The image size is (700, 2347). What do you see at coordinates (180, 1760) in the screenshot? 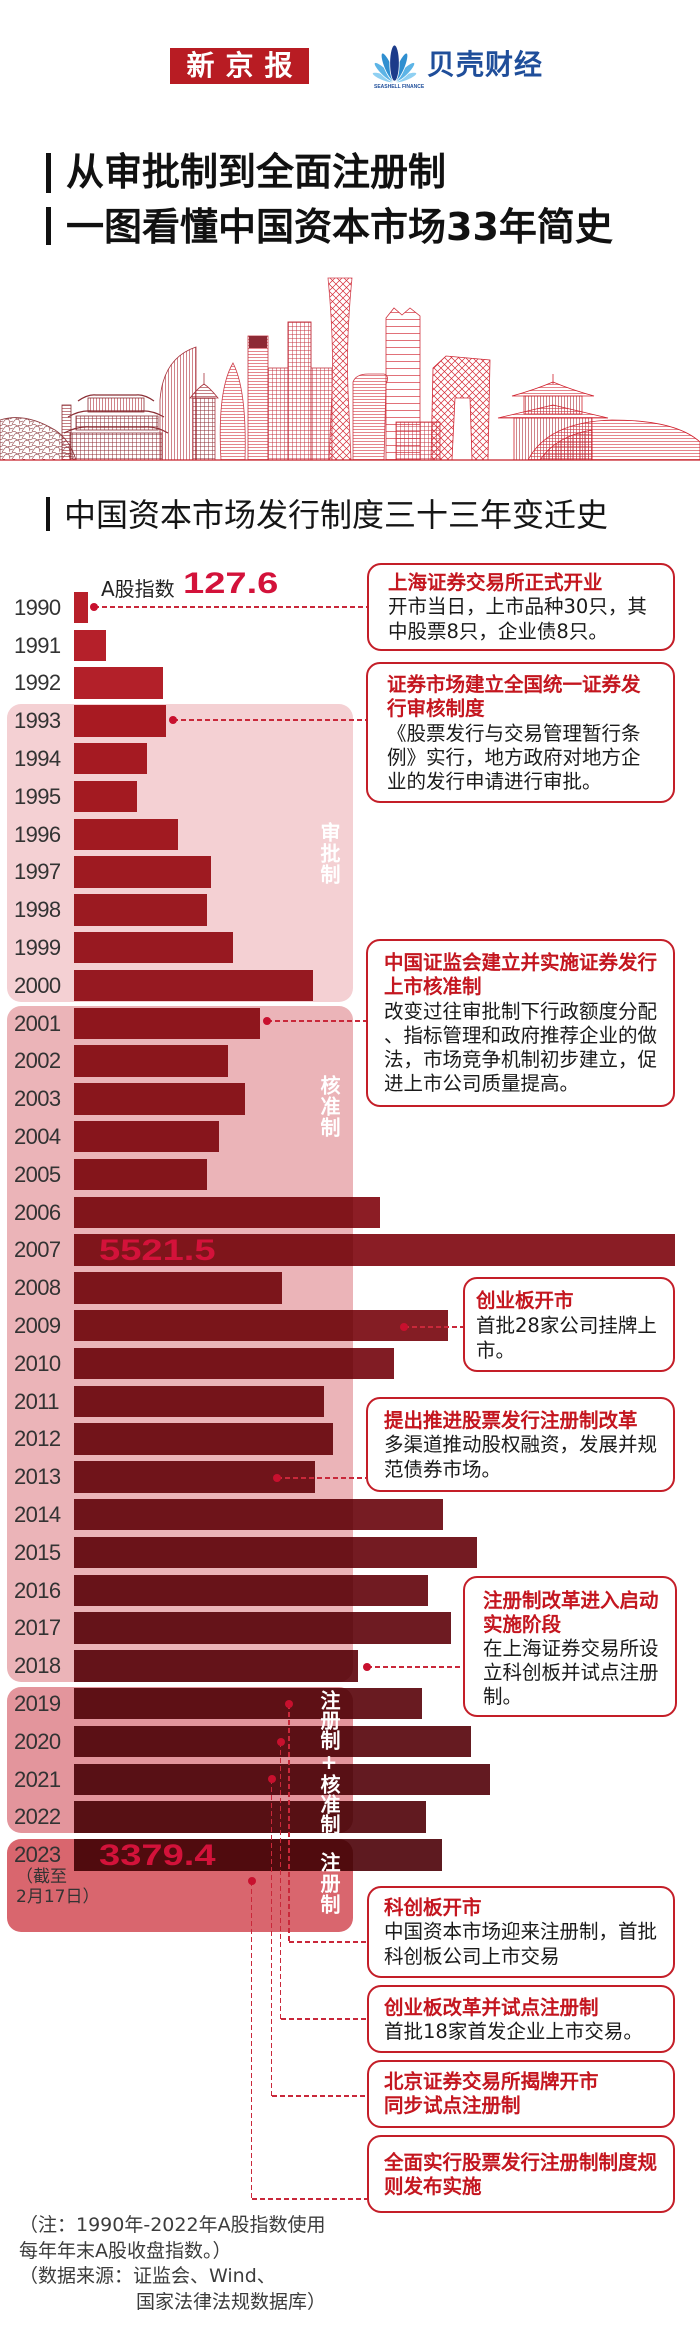
I see `period-region-registration-and-verification` at bounding box center [180, 1760].